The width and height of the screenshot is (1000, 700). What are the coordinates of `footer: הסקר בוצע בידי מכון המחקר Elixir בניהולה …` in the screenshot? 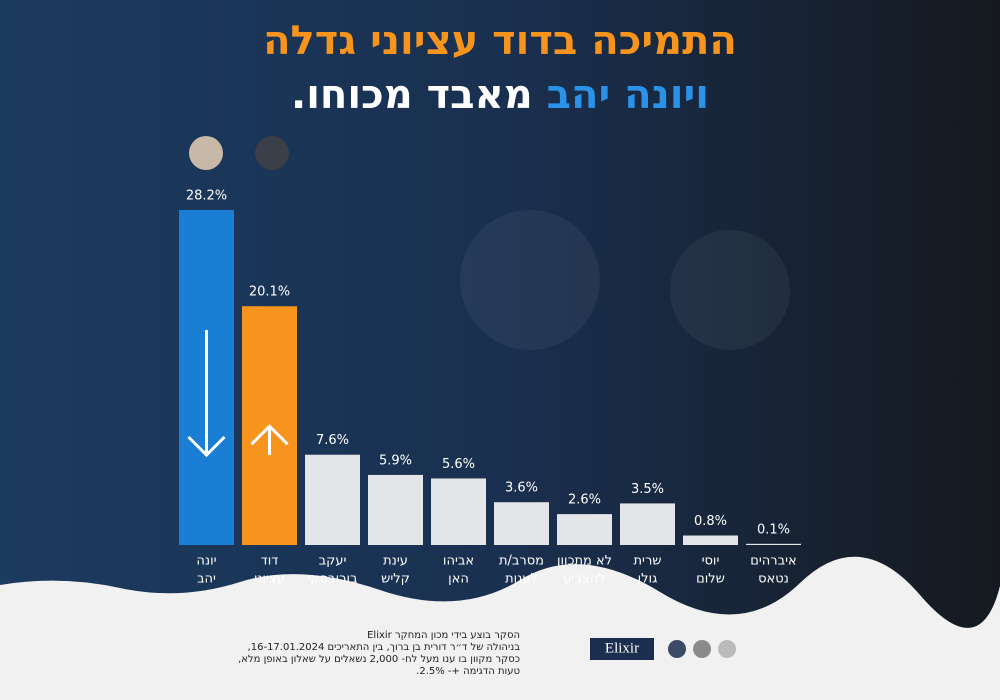 It's located at (360, 654).